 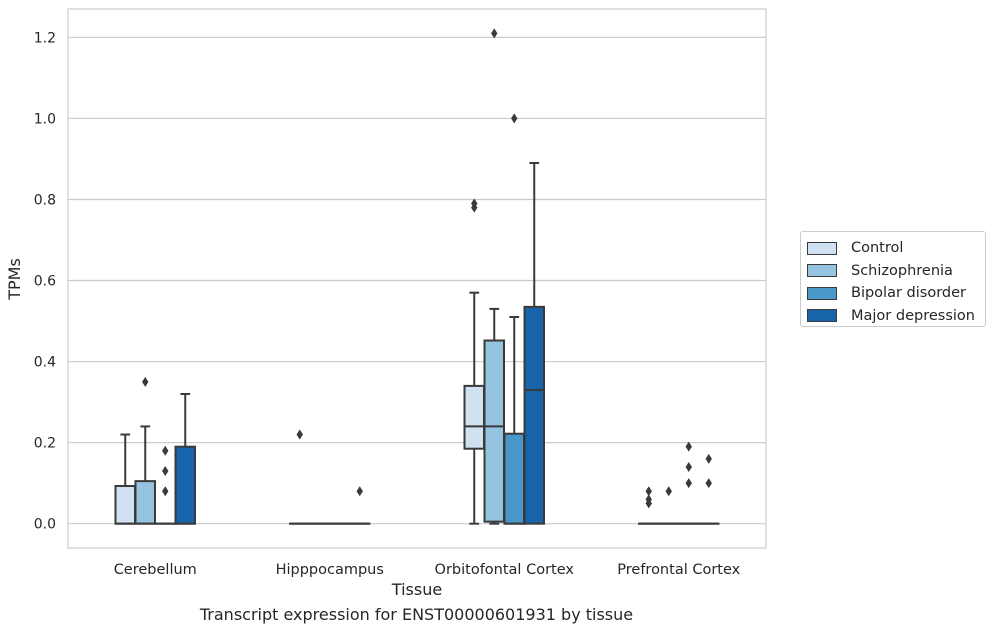 I want to click on y-tick-label: 0.2, so click(x=45, y=444).